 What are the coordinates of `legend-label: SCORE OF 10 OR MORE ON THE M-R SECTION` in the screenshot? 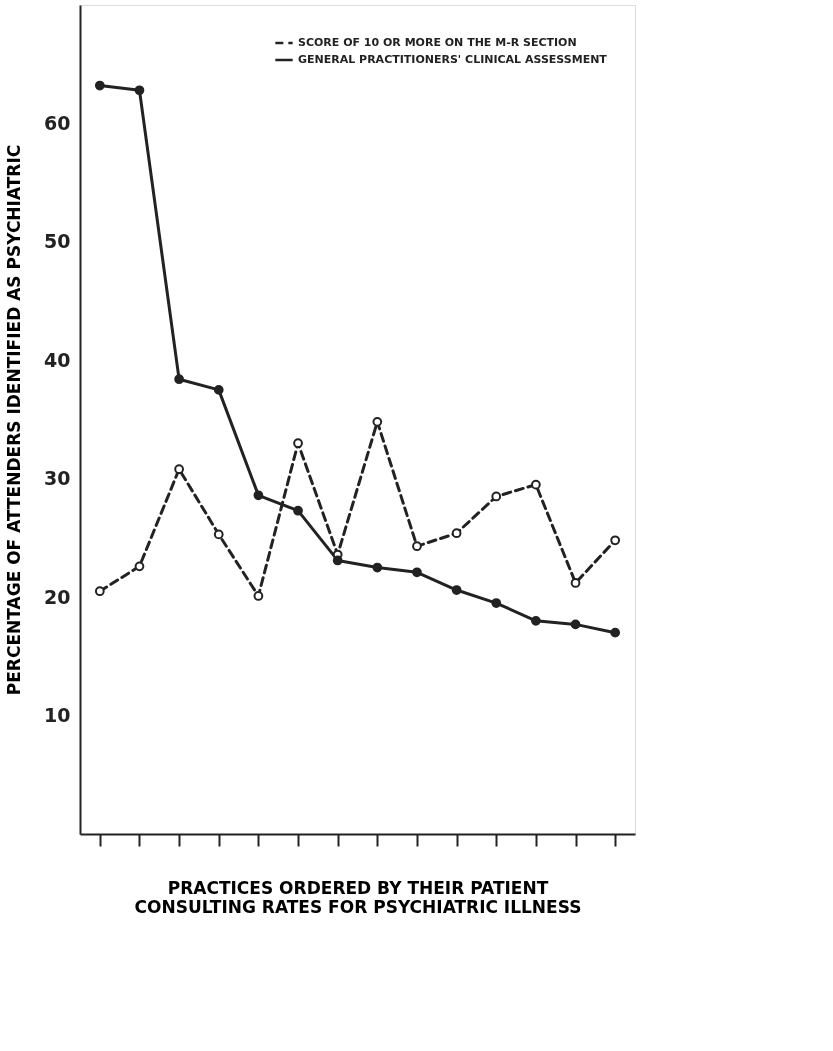 It's located at (437, 42).